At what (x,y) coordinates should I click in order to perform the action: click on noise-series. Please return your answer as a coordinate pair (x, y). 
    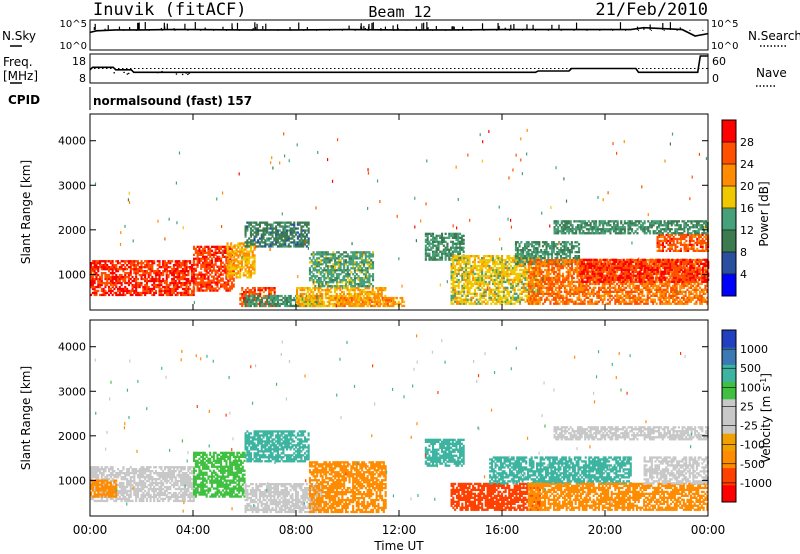
    Looking at the image, I should click on (399, 29).